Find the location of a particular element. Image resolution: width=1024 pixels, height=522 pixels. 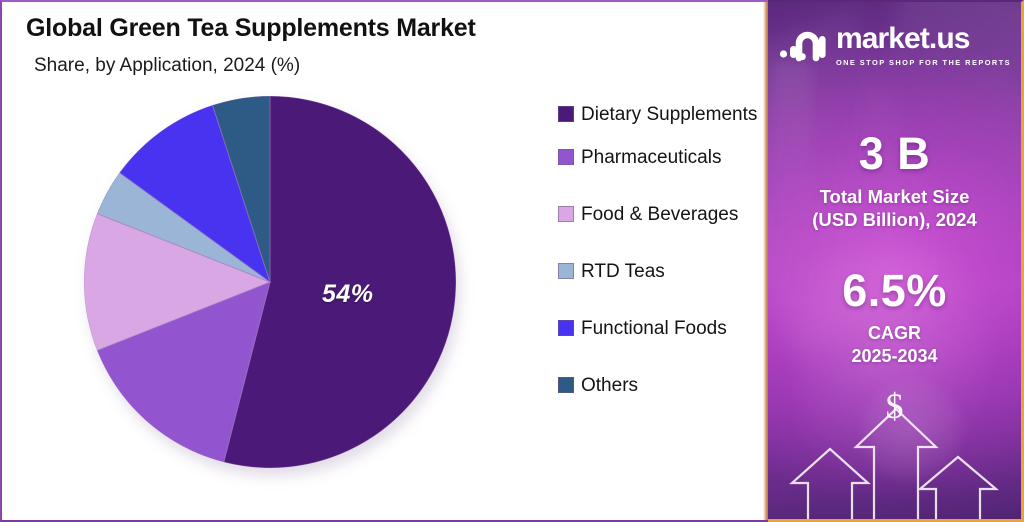

brand-tagline: ONE STOP SHOP FOR THE REPORTS is located at coordinates (923, 62).